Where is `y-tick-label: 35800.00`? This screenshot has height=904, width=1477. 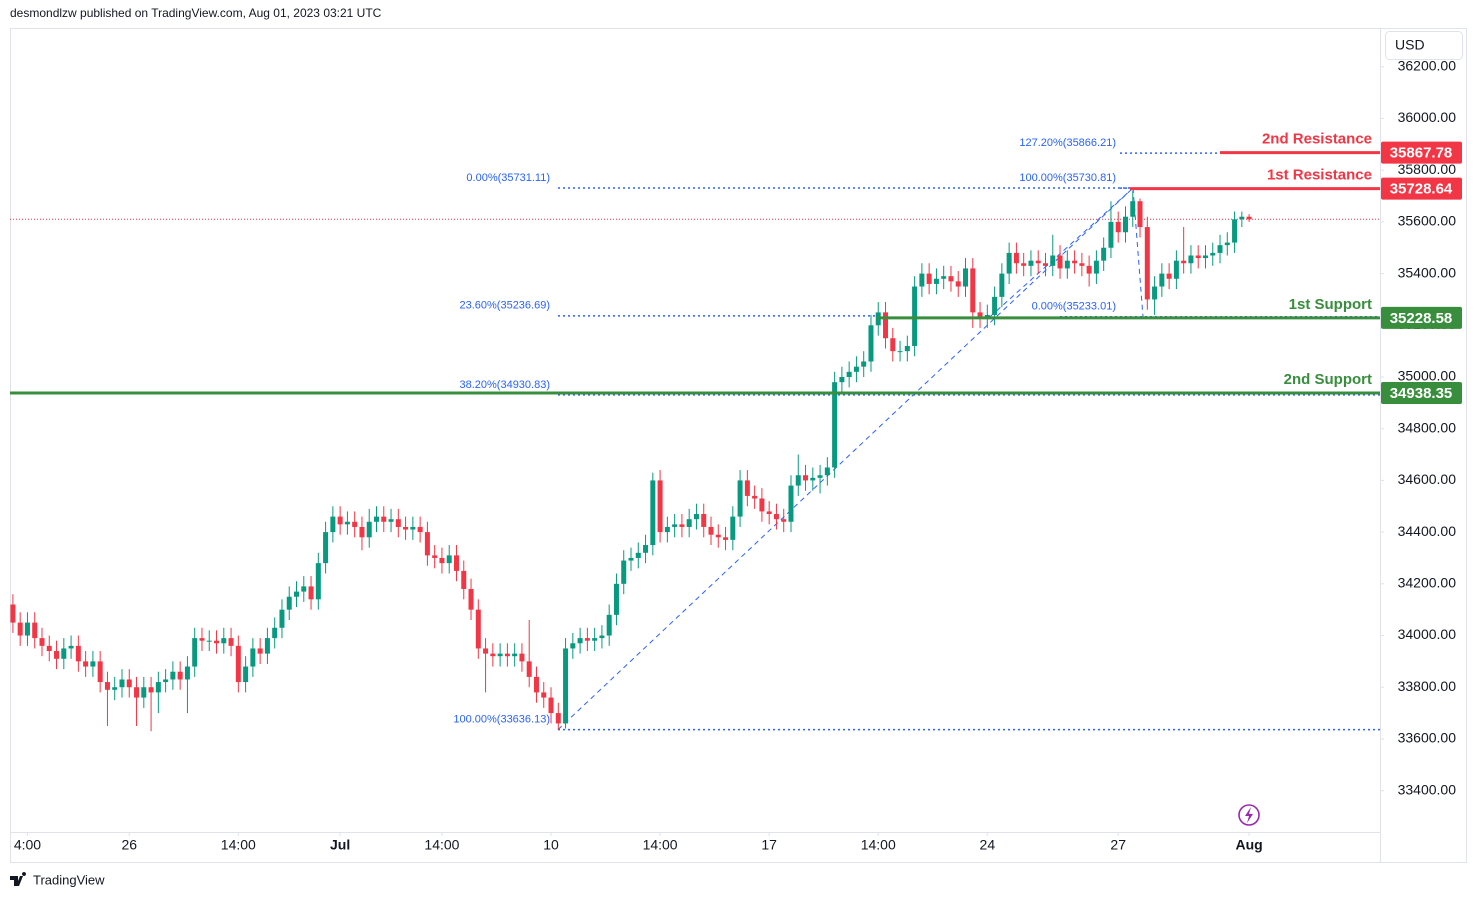
y-tick-label: 35800.00 is located at coordinates (1427, 169).